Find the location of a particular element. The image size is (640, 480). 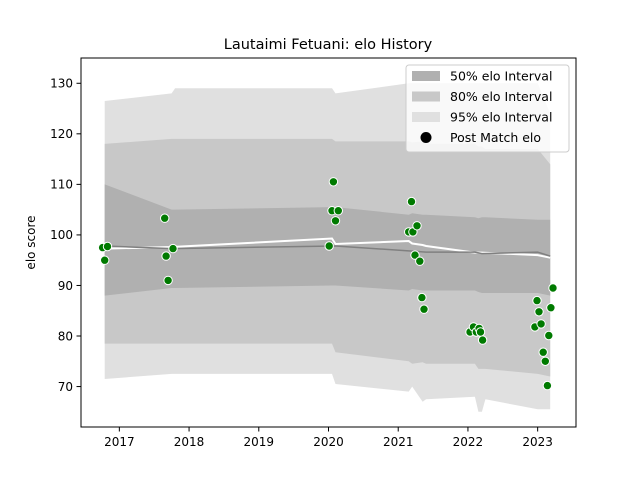

legend-label: 50% elo Interval is located at coordinates (501, 76).